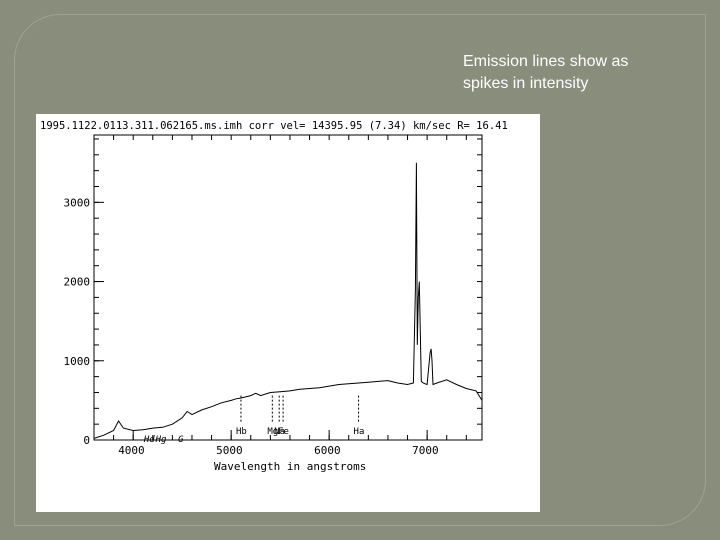 This screenshot has width=720, height=540. What do you see at coordinates (161, 440) in the screenshot?
I see `line-marker-label: Hg` at bounding box center [161, 440].